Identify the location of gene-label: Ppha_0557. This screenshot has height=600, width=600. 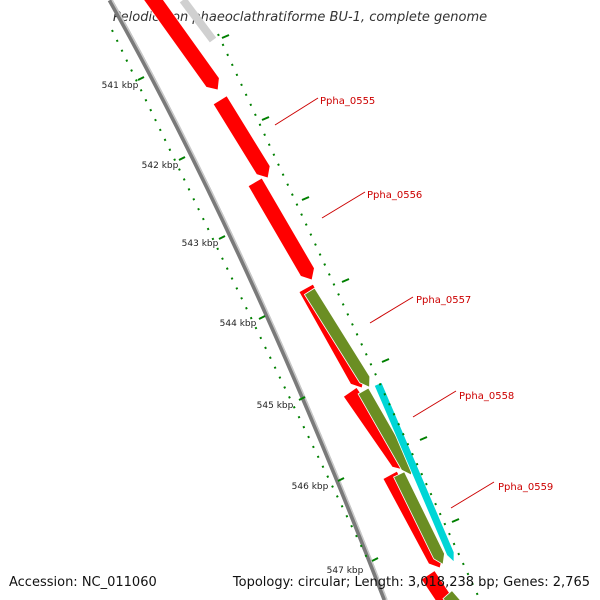
(443, 300).